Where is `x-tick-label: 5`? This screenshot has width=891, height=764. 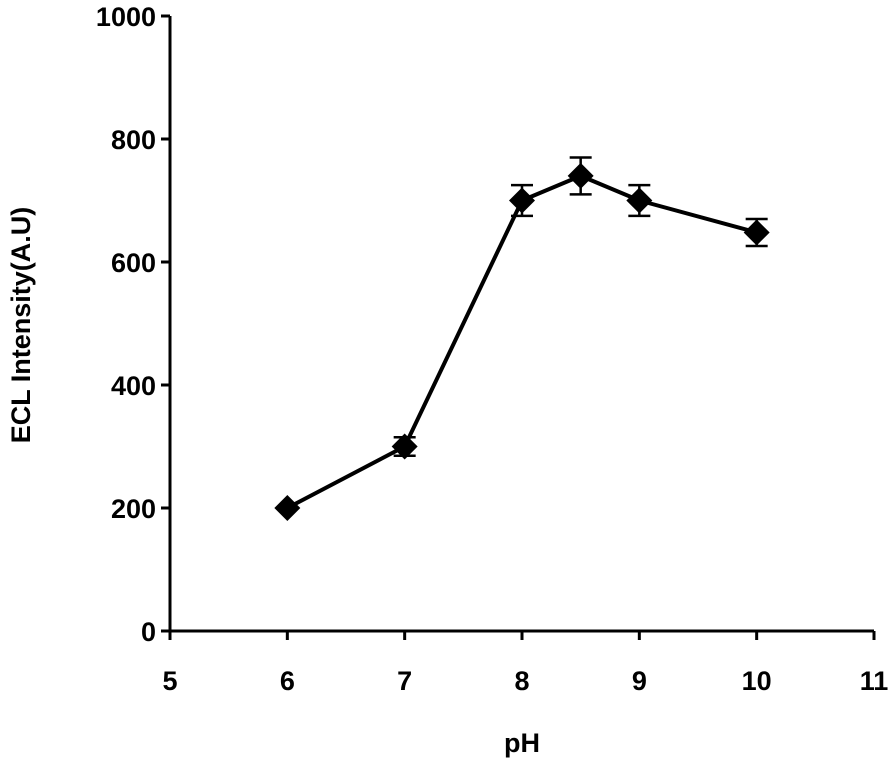 x-tick-label: 5 is located at coordinates (169, 681).